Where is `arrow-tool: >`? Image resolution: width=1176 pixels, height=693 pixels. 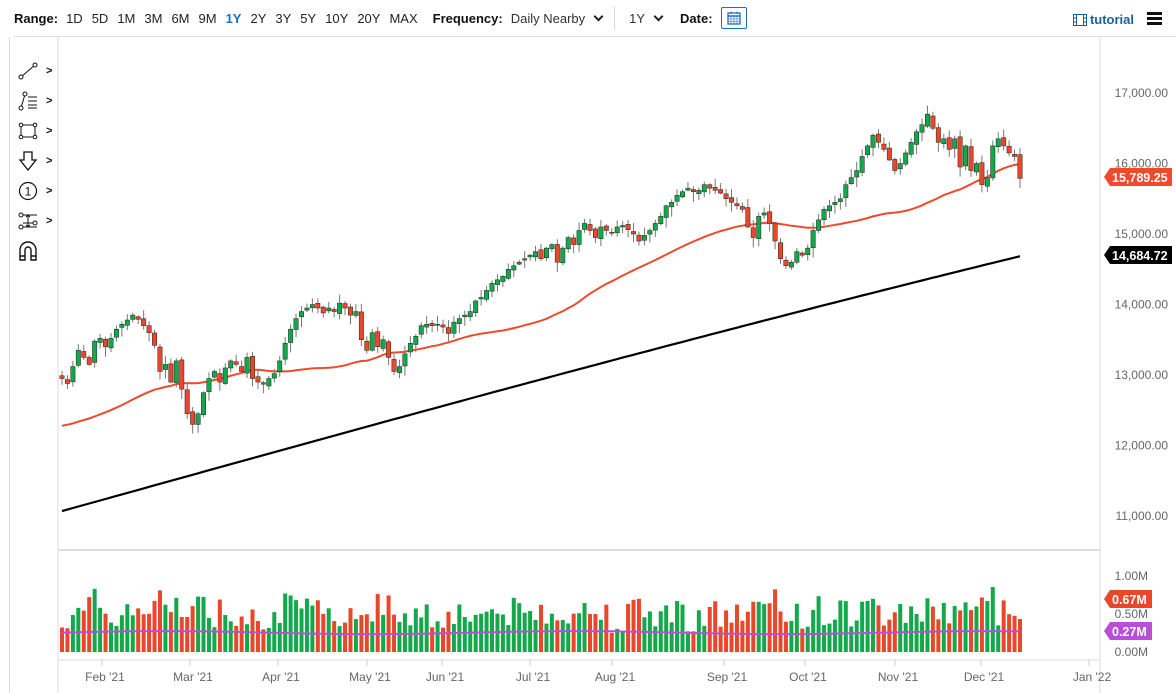
arrow-tool: > is located at coordinates (35, 161).